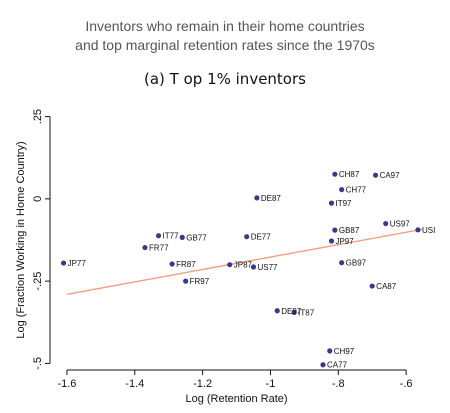 The image size is (450, 413). What do you see at coordinates (186, 264) in the screenshot?
I see `point-label-fr87: FR87` at bounding box center [186, 264].